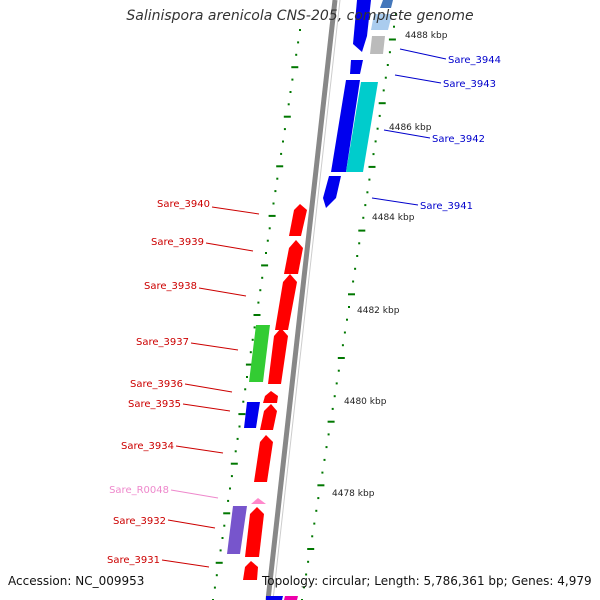 Image resolution: width=600 pixels, height=600 pixels. I want to click on gene-label: Sare_3932, so click(139, 521).